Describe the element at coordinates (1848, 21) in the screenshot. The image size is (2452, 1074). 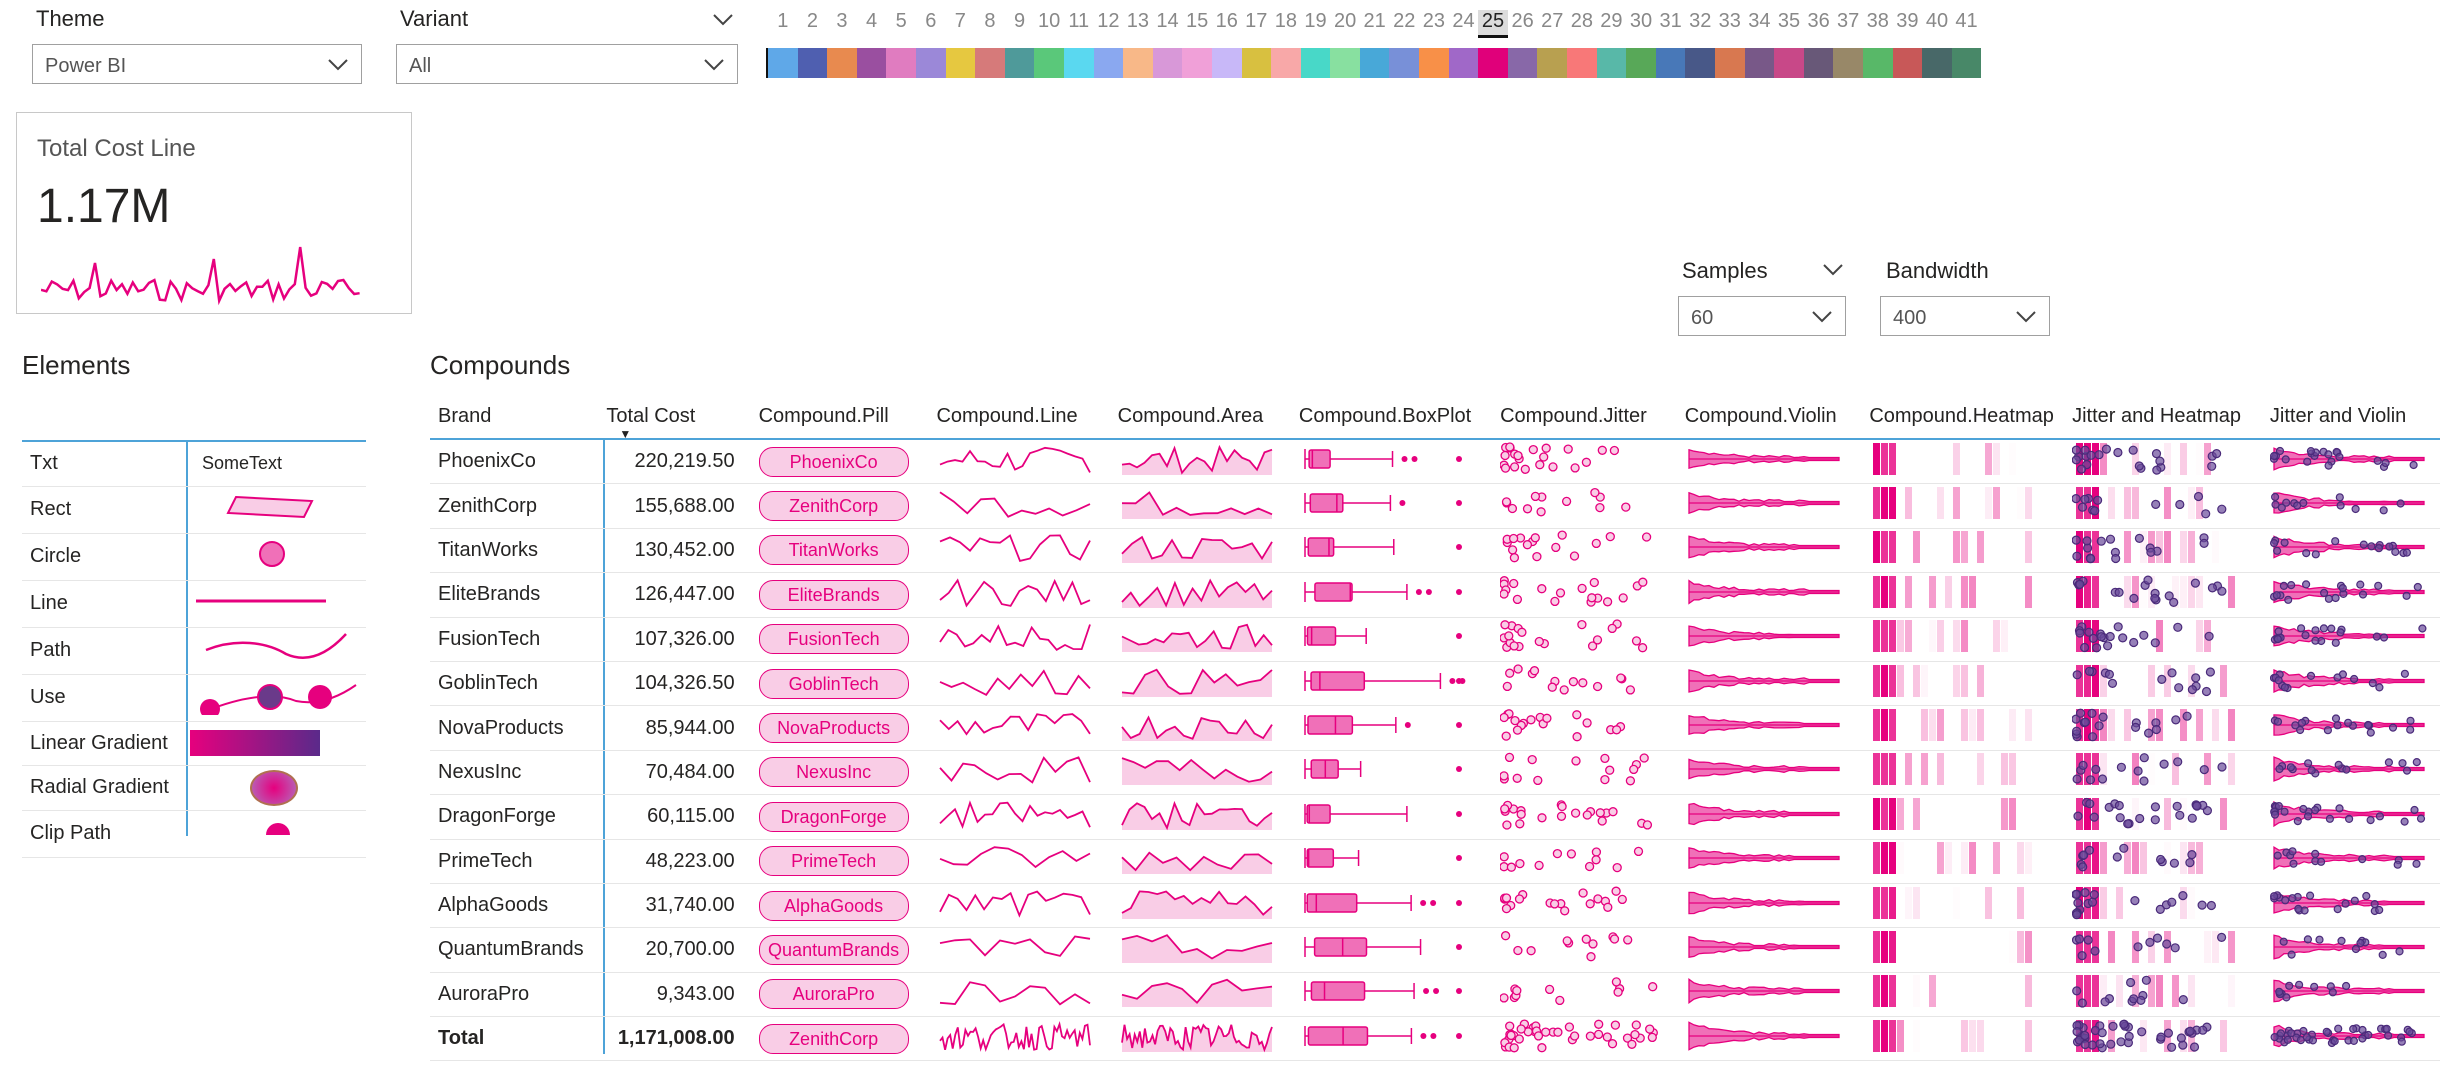
I see `palette-number: 37` at that location.